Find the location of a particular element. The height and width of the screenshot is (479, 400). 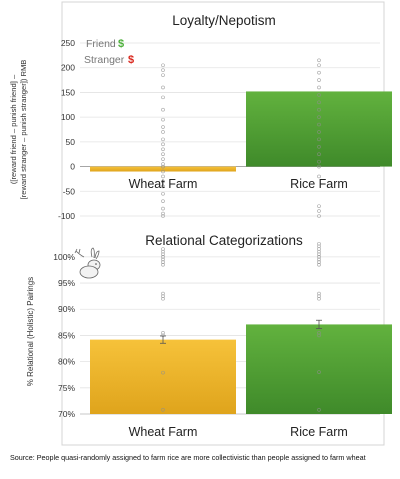

y-tick-label: 90% is located at coordinates (66, 309).